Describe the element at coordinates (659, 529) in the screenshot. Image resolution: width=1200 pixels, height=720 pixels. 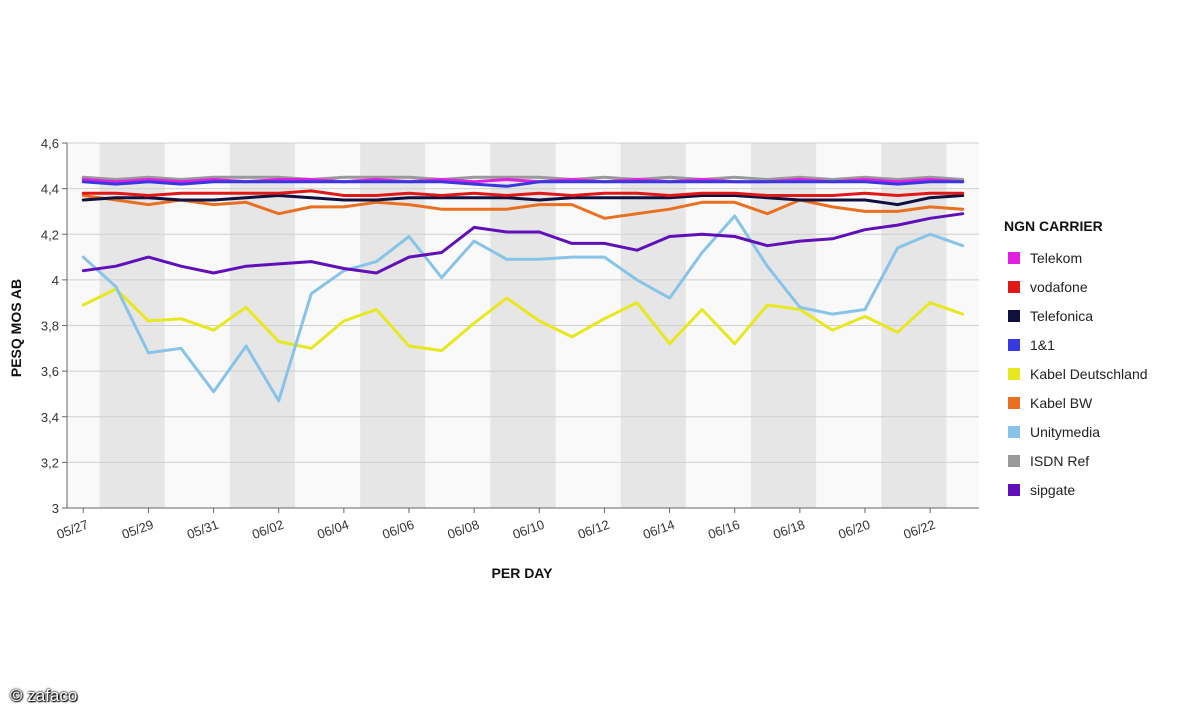
I see `x-tick-label: 06/14` at that location.